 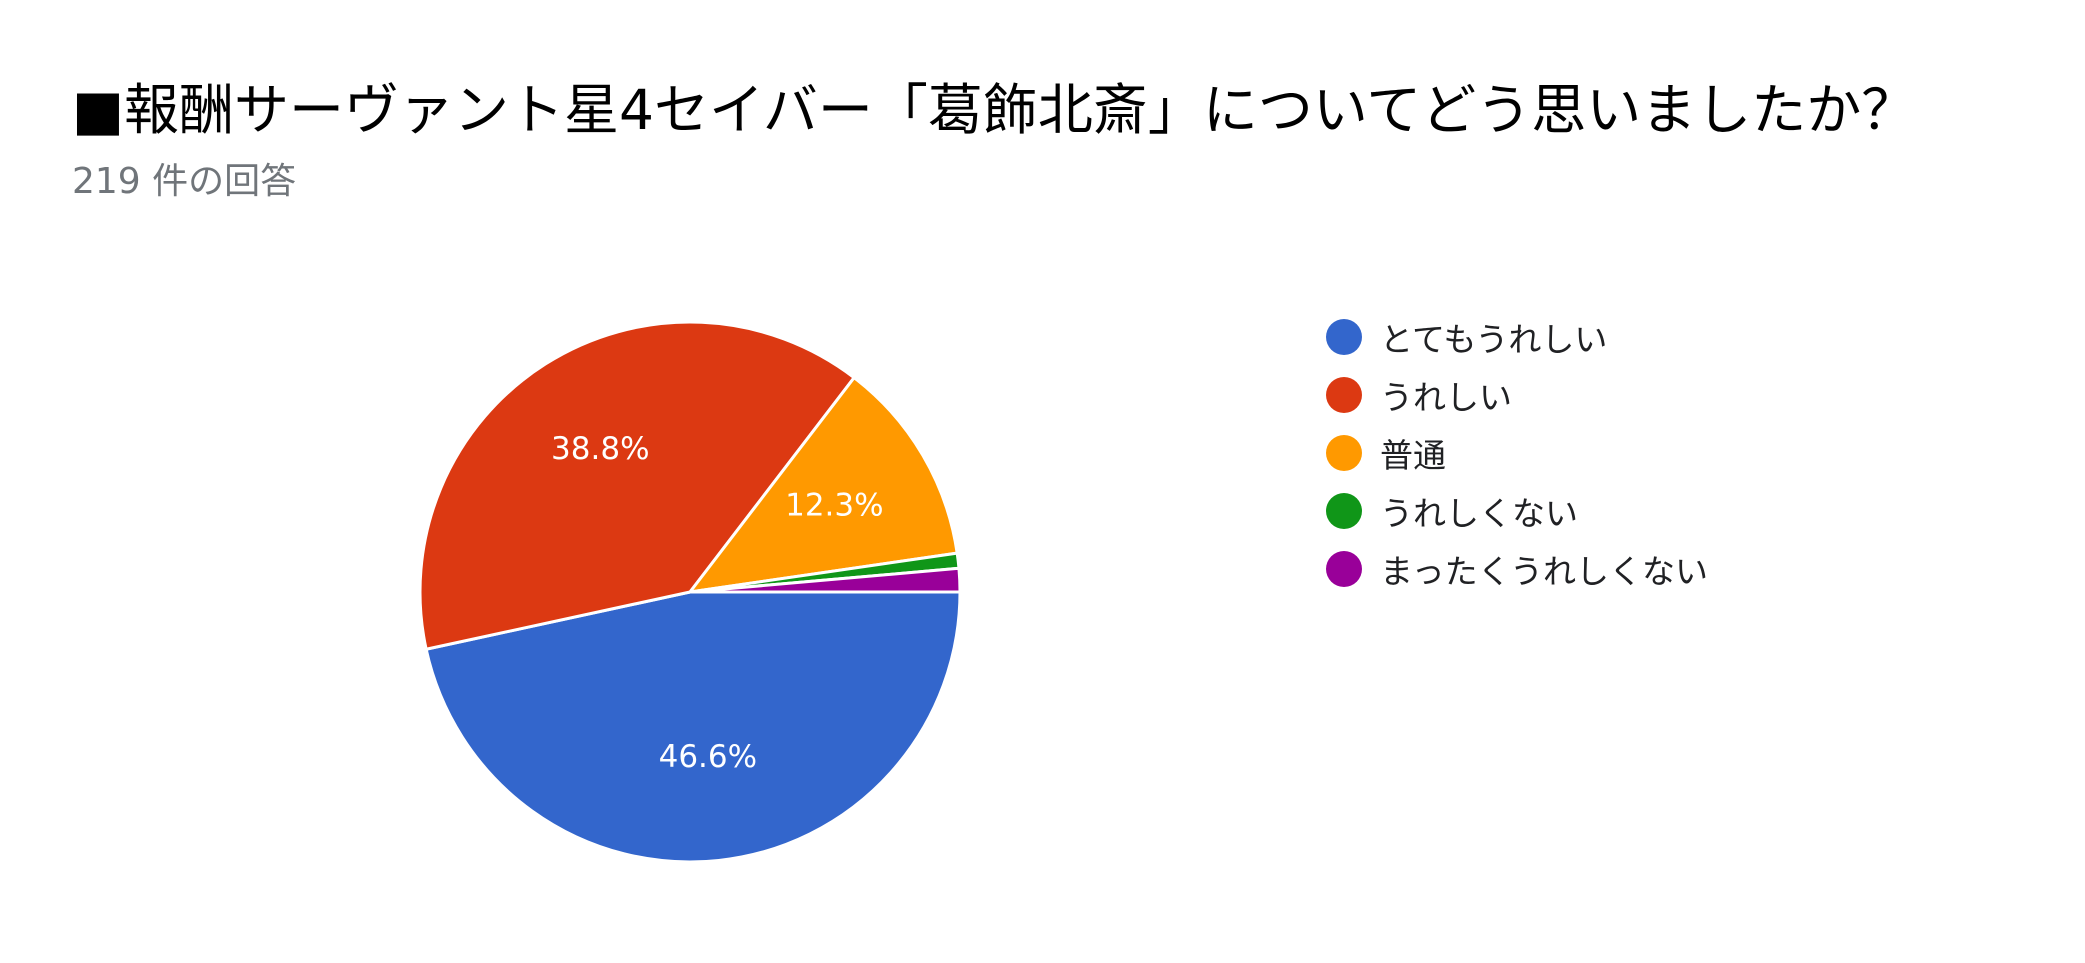 I want to click on chart-title: ■報酬サーヴァント星4セイバー「葛飾北斎」についてどう思いましたか？, so click(x=994, y=110).